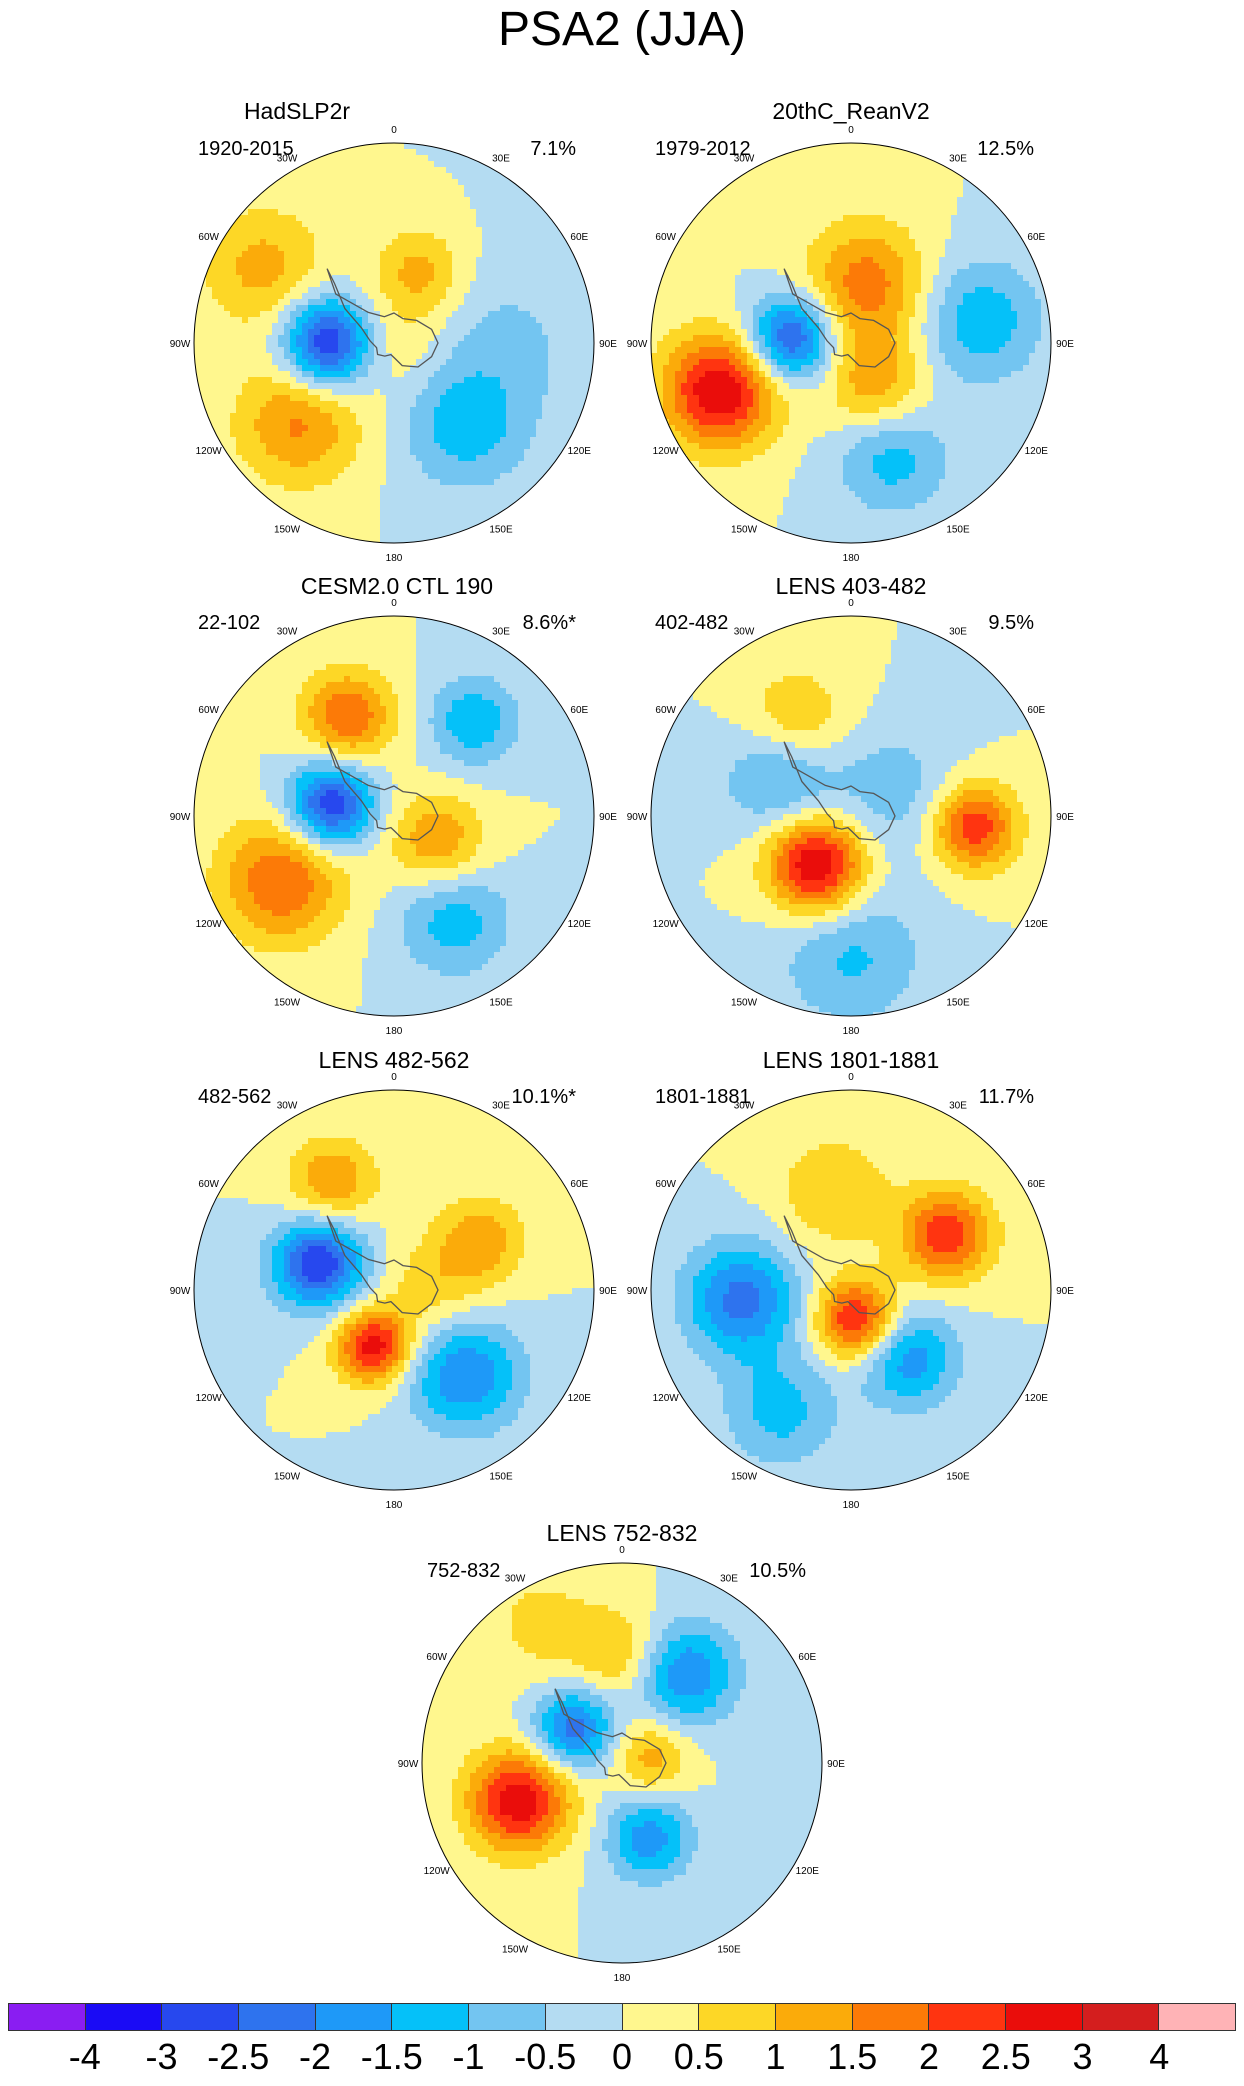 This screenshot has height=2086, width=1244. What do you see at coordinates (753, 1571) in the screenshot?
I see `panel-percent: 10.5%` at bounding box center [753, 1571].